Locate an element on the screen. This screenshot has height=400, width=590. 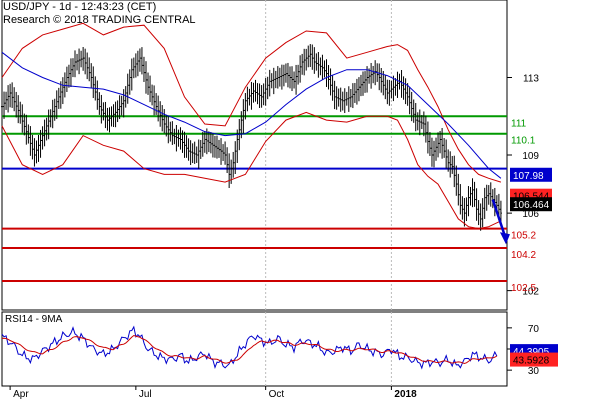
forecast-arrow-shaft is located at coordinates (499, 218).